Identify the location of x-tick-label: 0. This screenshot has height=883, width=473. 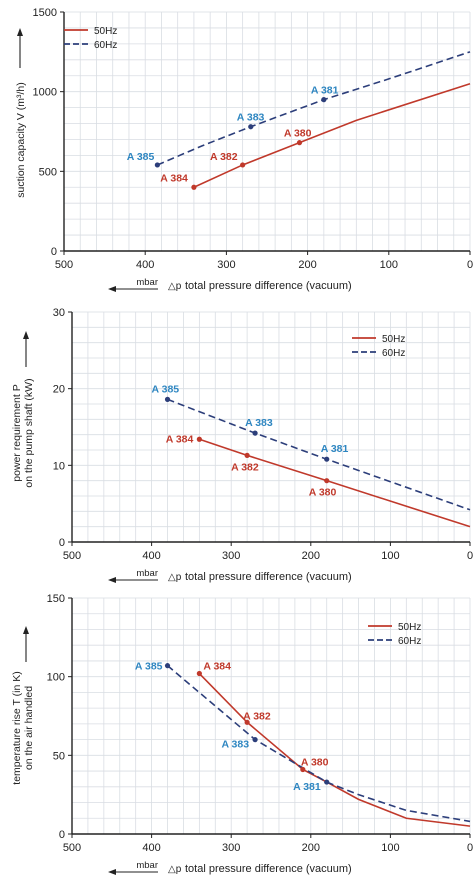
(470, 265).